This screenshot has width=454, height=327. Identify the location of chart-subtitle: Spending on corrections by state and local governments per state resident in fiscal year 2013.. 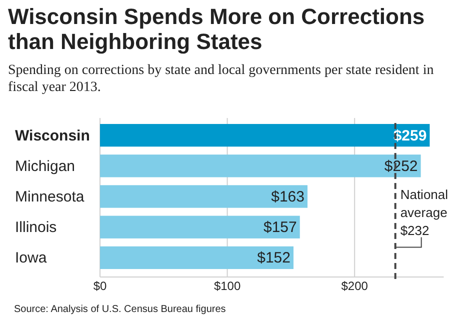
(221, 79).